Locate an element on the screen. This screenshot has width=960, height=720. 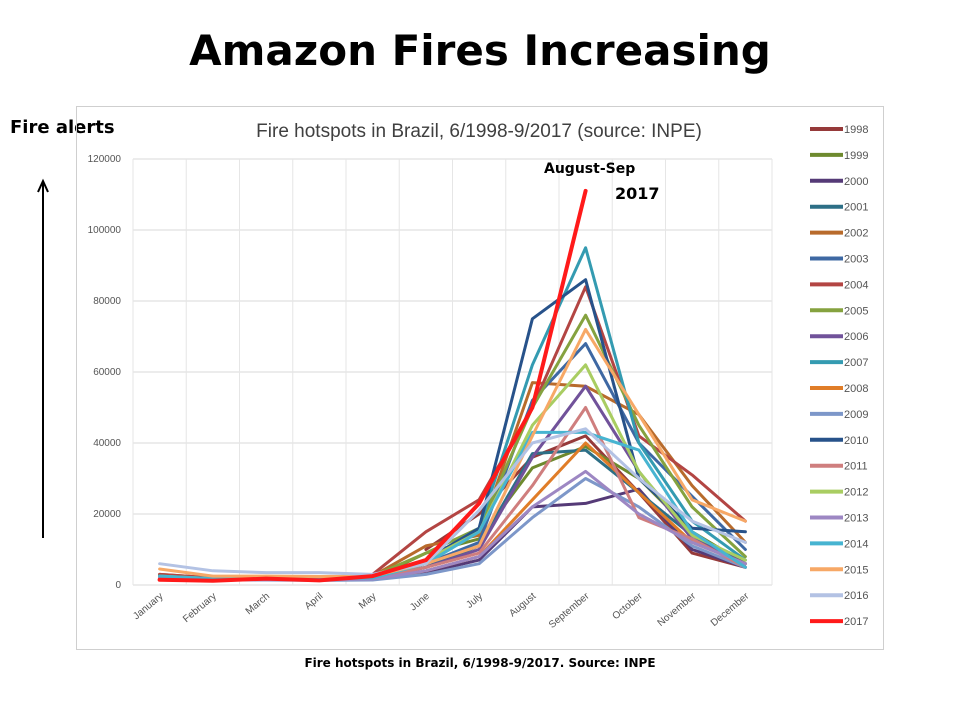
legend-label-2011: 2011 is located at coordinates (856, 467).